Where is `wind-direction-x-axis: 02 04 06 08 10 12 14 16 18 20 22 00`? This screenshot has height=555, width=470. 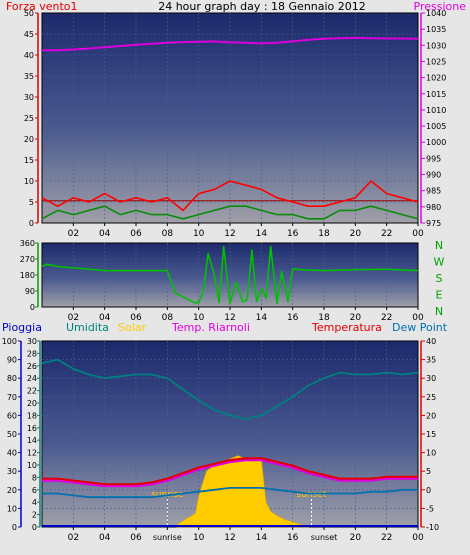
wind-direction-x-axis: 02 04 06 08 10 12 14 16 18 20 22 00 is located at coordinates (246, 315).